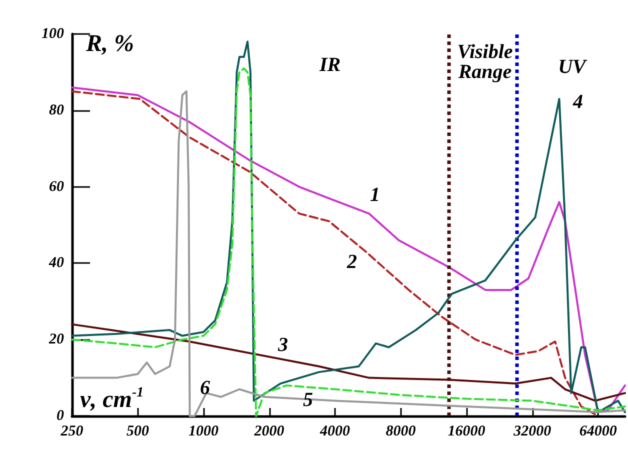 The height and width of the screenshot is (458, 628). I want to click on annotation: 4, so click(577, 102).